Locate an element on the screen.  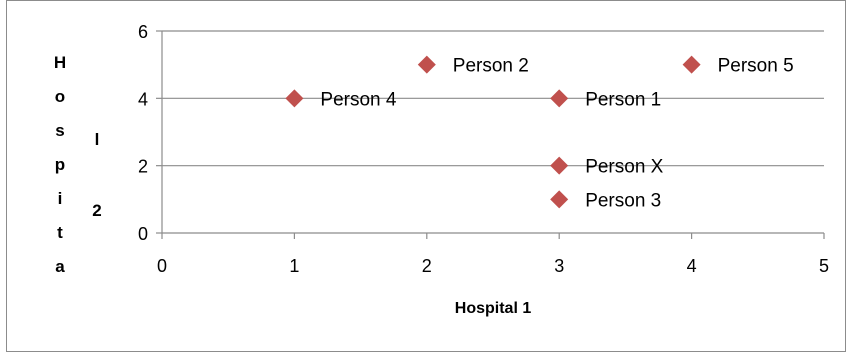
x-tick-labels: 0 1 2 3 4 5 is located at coordinates (493, 266).